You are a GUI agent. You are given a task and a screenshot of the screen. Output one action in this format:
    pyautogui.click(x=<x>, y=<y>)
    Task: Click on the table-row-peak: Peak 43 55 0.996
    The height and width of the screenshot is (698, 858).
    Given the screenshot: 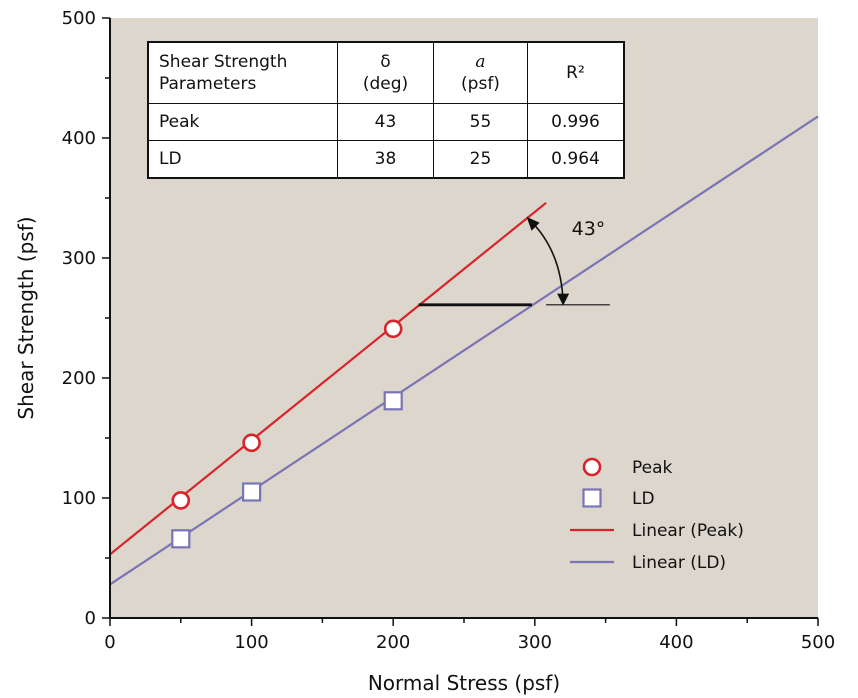 What is the action you would take?
    pyautogui.click(x=386, y=122)
    